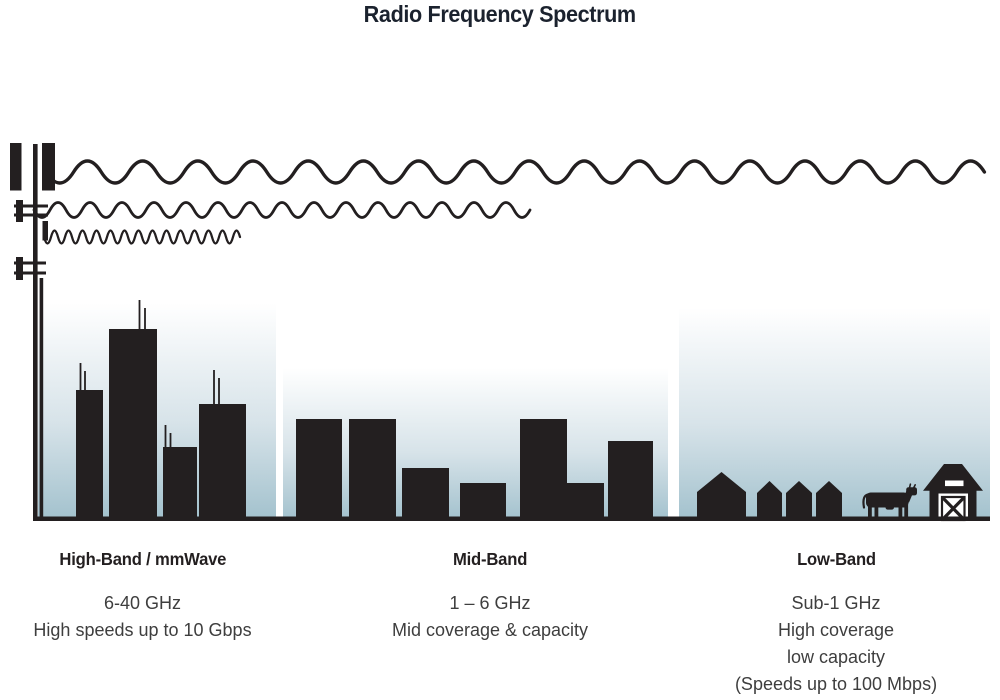 The height and width of the screenshot is (700, 1000). What do you see at coordinates (142, 603) in the screenshot?
I see `high-band-frequency: 6-40 GHz` at bounding box center [142, 603].